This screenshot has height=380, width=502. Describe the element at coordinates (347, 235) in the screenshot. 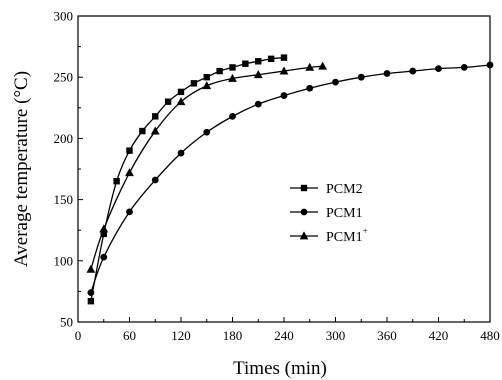

I see `legend-label: PCM1+` at that location.